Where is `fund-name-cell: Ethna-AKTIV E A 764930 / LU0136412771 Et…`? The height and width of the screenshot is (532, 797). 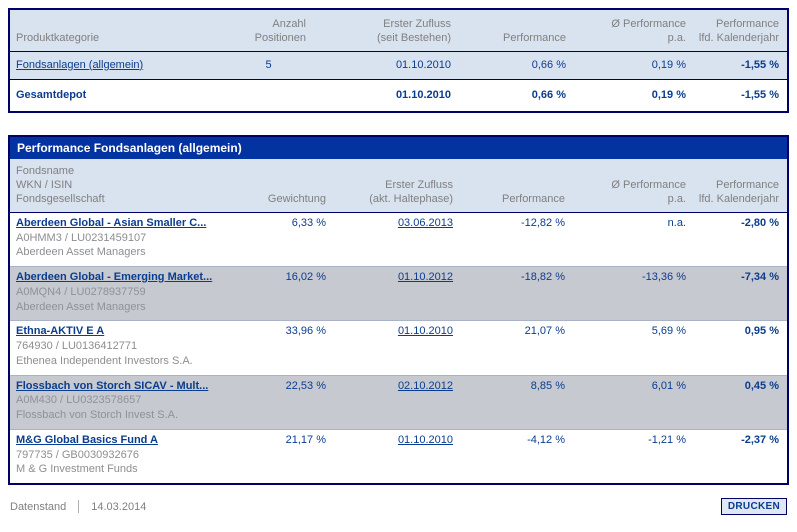 fund-name-cell: Ethna-AKTIV E A 764930 / LU0136412771 Et… is located at coordinates (136, 346).